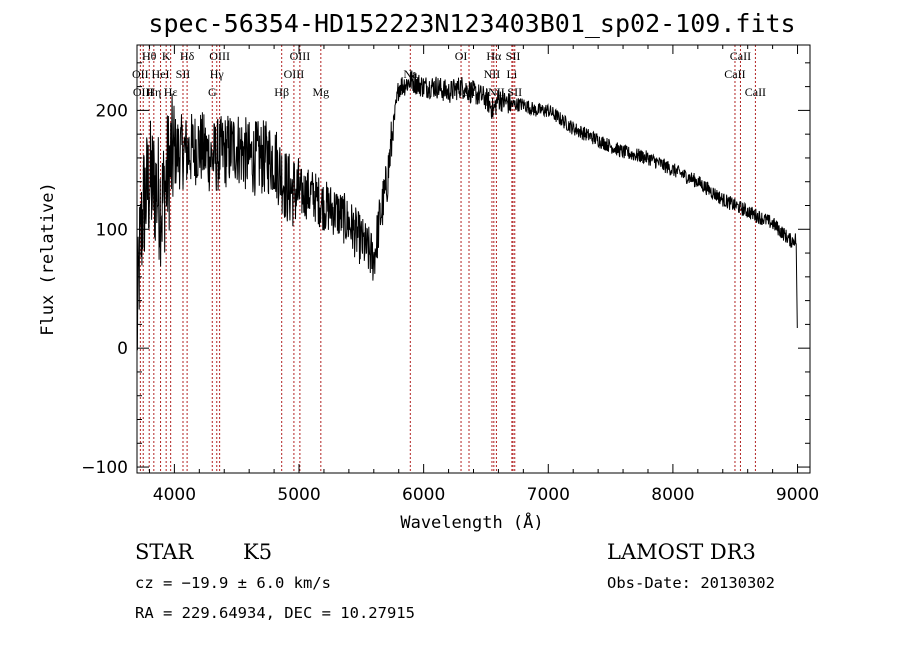 This screenshot has width=900, height=649. I want to click on line-marker-label: Hγ, so click(217, 74).